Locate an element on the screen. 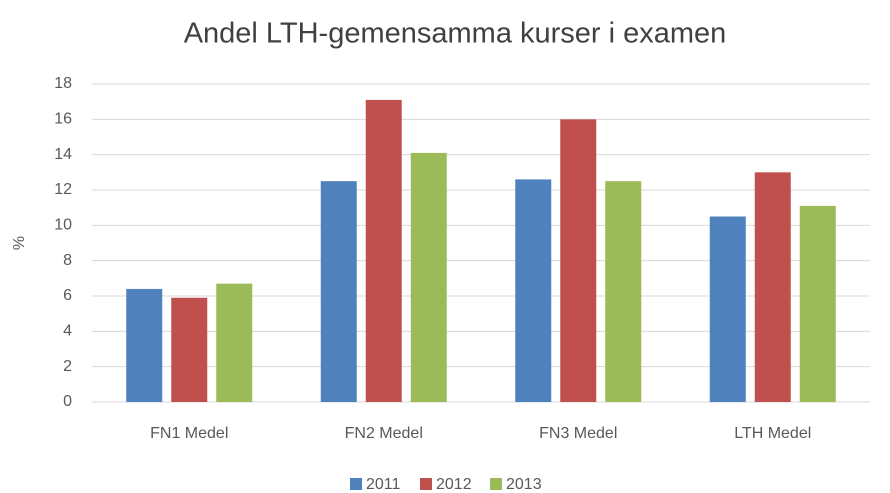 The image size is (890, 493). y-tick-label: 10 is located at coordinates (63, 225).